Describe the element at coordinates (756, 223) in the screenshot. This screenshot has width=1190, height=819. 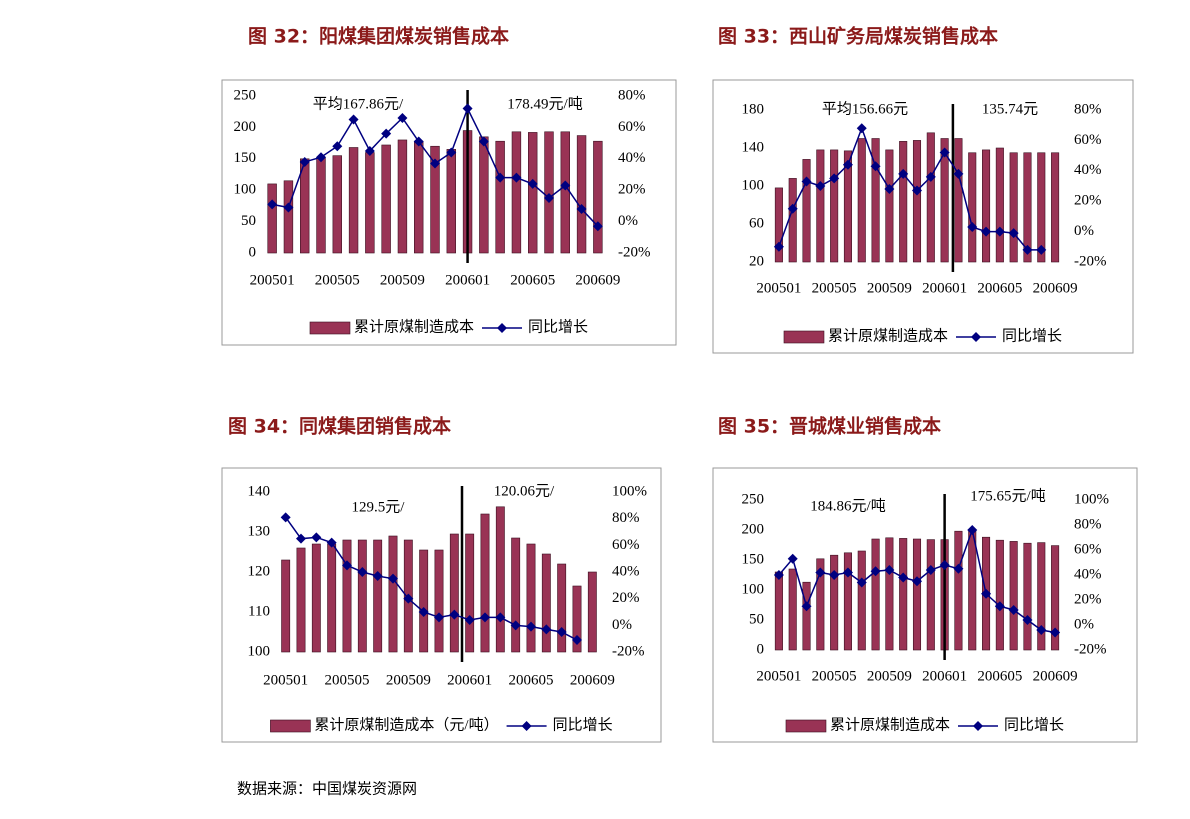
I see `y-tick-label: 60` at that location.